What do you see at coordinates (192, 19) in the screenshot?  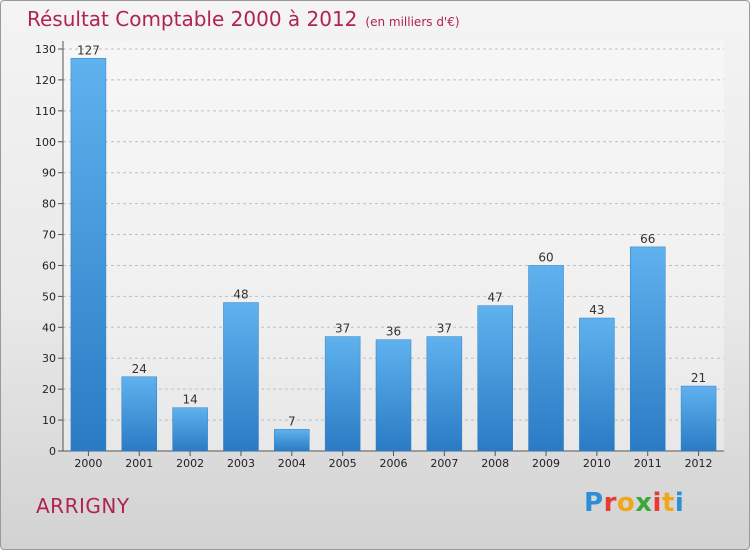 I see `chart-title-text: Résultat Comptable 2000 à 2012` at bounding box center [192, 19].